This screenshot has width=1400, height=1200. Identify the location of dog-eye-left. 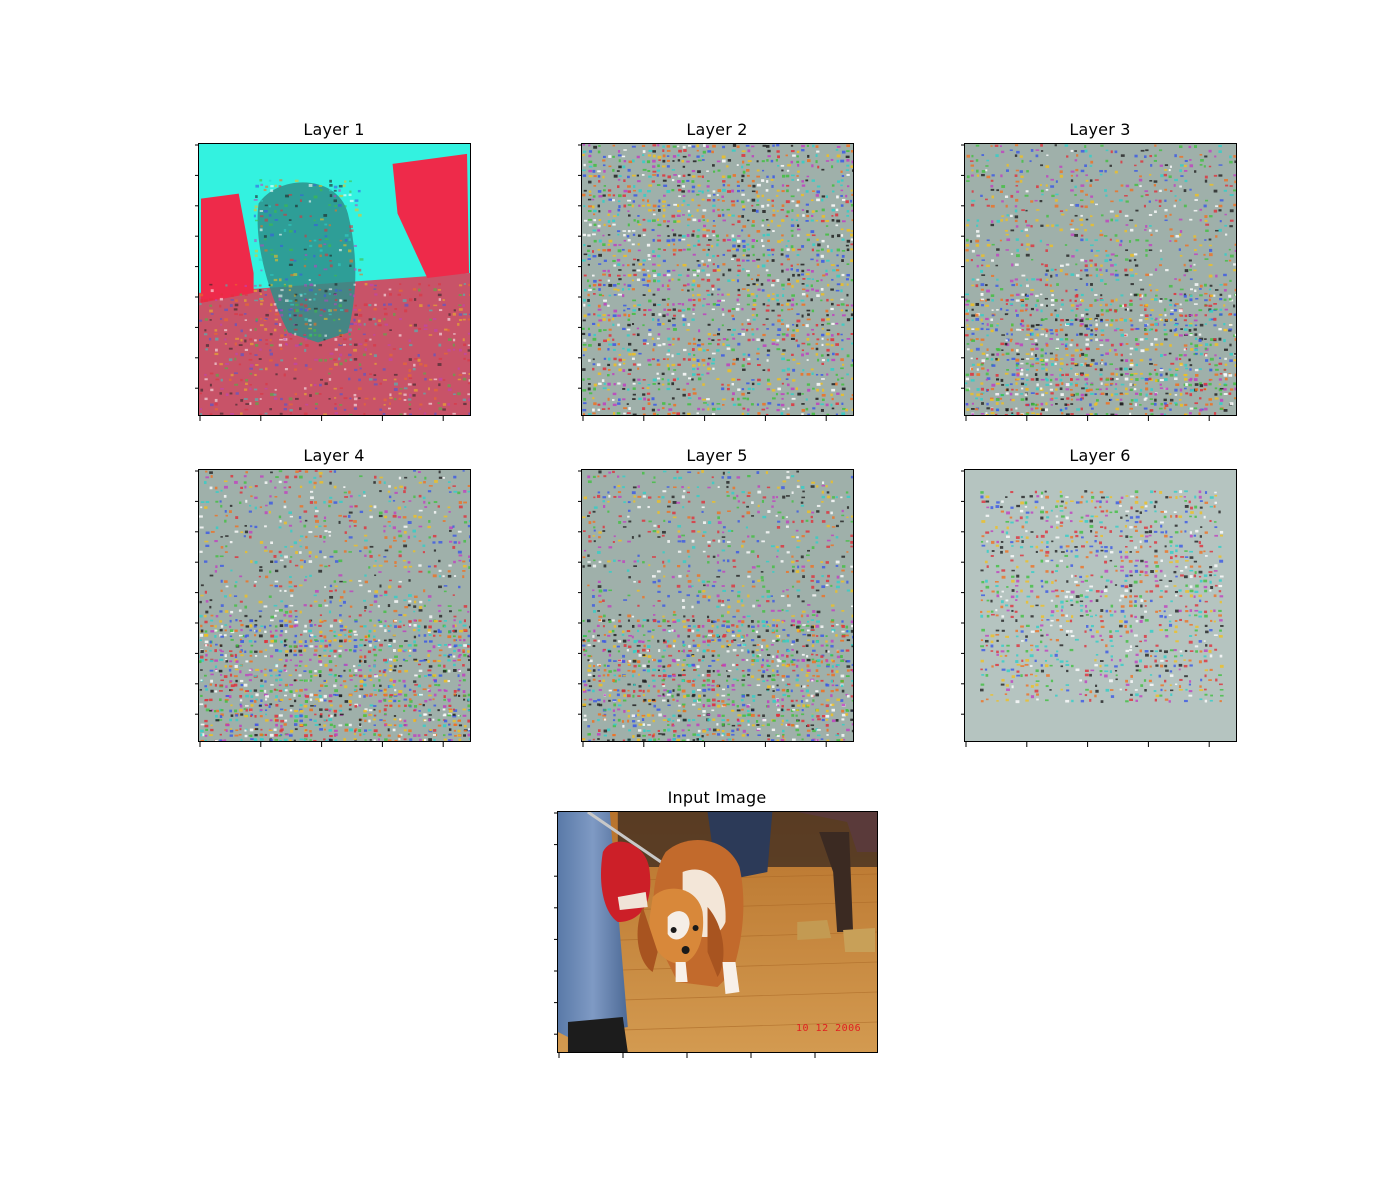
(673, 930).